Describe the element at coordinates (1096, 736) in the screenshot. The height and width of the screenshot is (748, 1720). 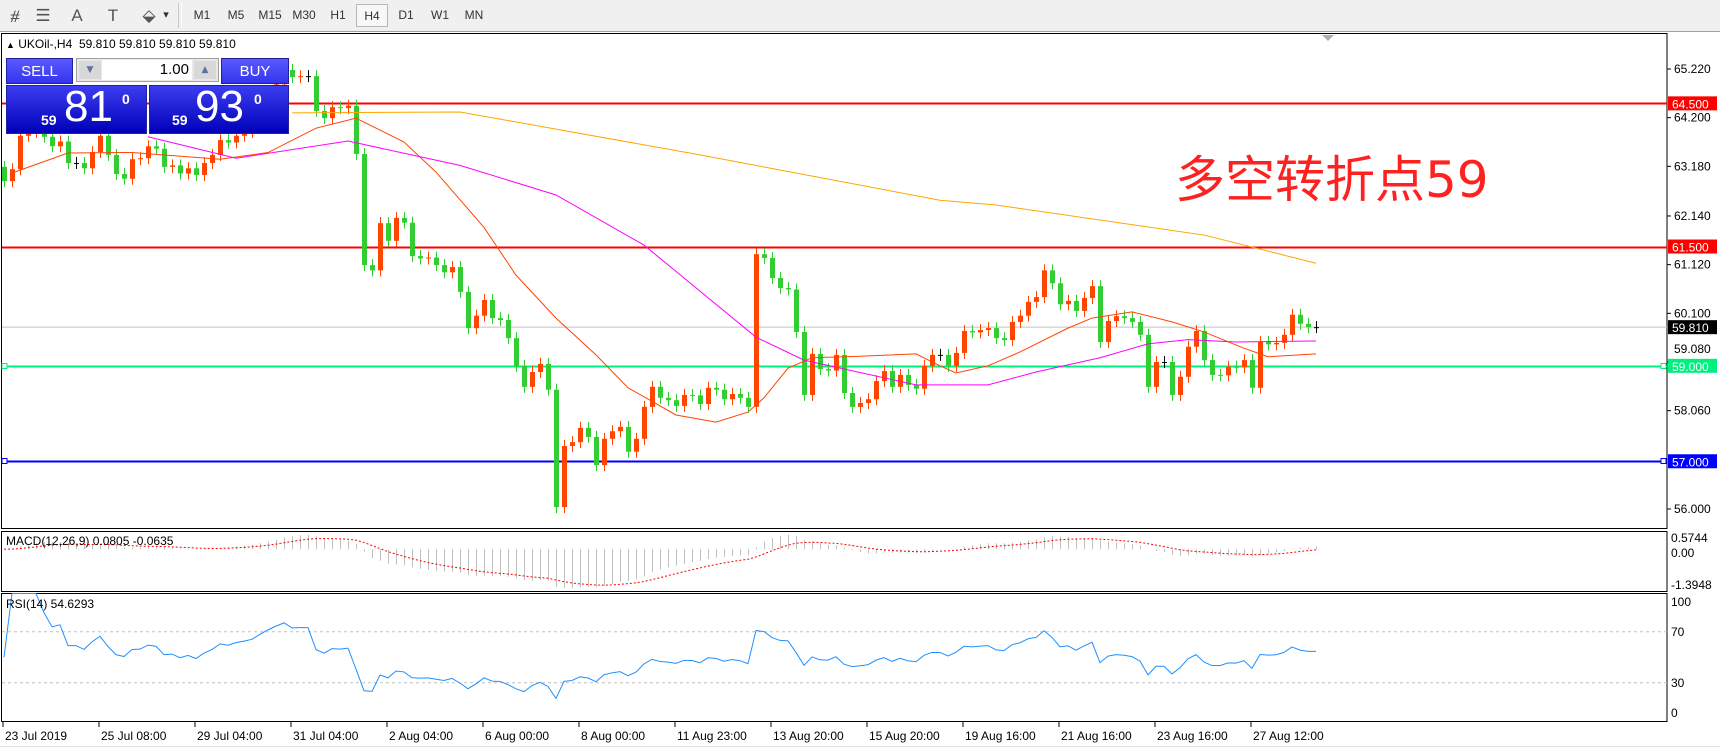
I see `time-label: 21 Aug 16:00` at that location.